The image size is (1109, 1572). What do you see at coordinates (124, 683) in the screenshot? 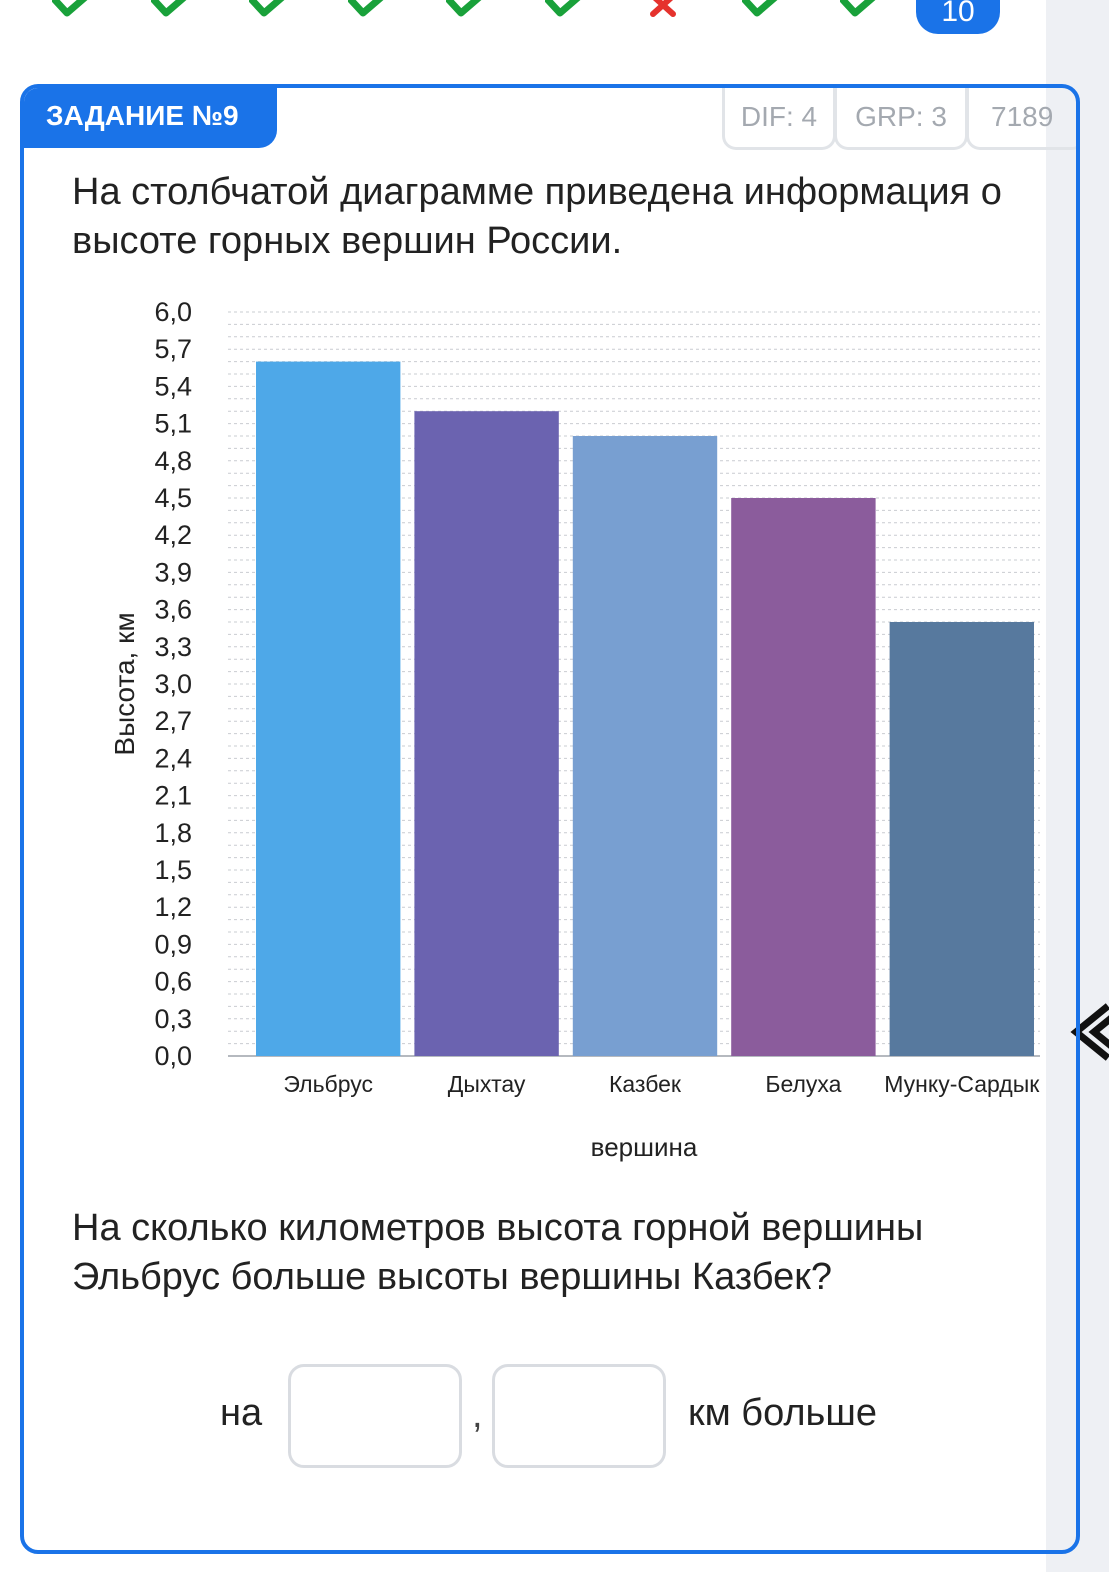
I see `y-axis-title: Высота, км` at bounding box center [124, 683].